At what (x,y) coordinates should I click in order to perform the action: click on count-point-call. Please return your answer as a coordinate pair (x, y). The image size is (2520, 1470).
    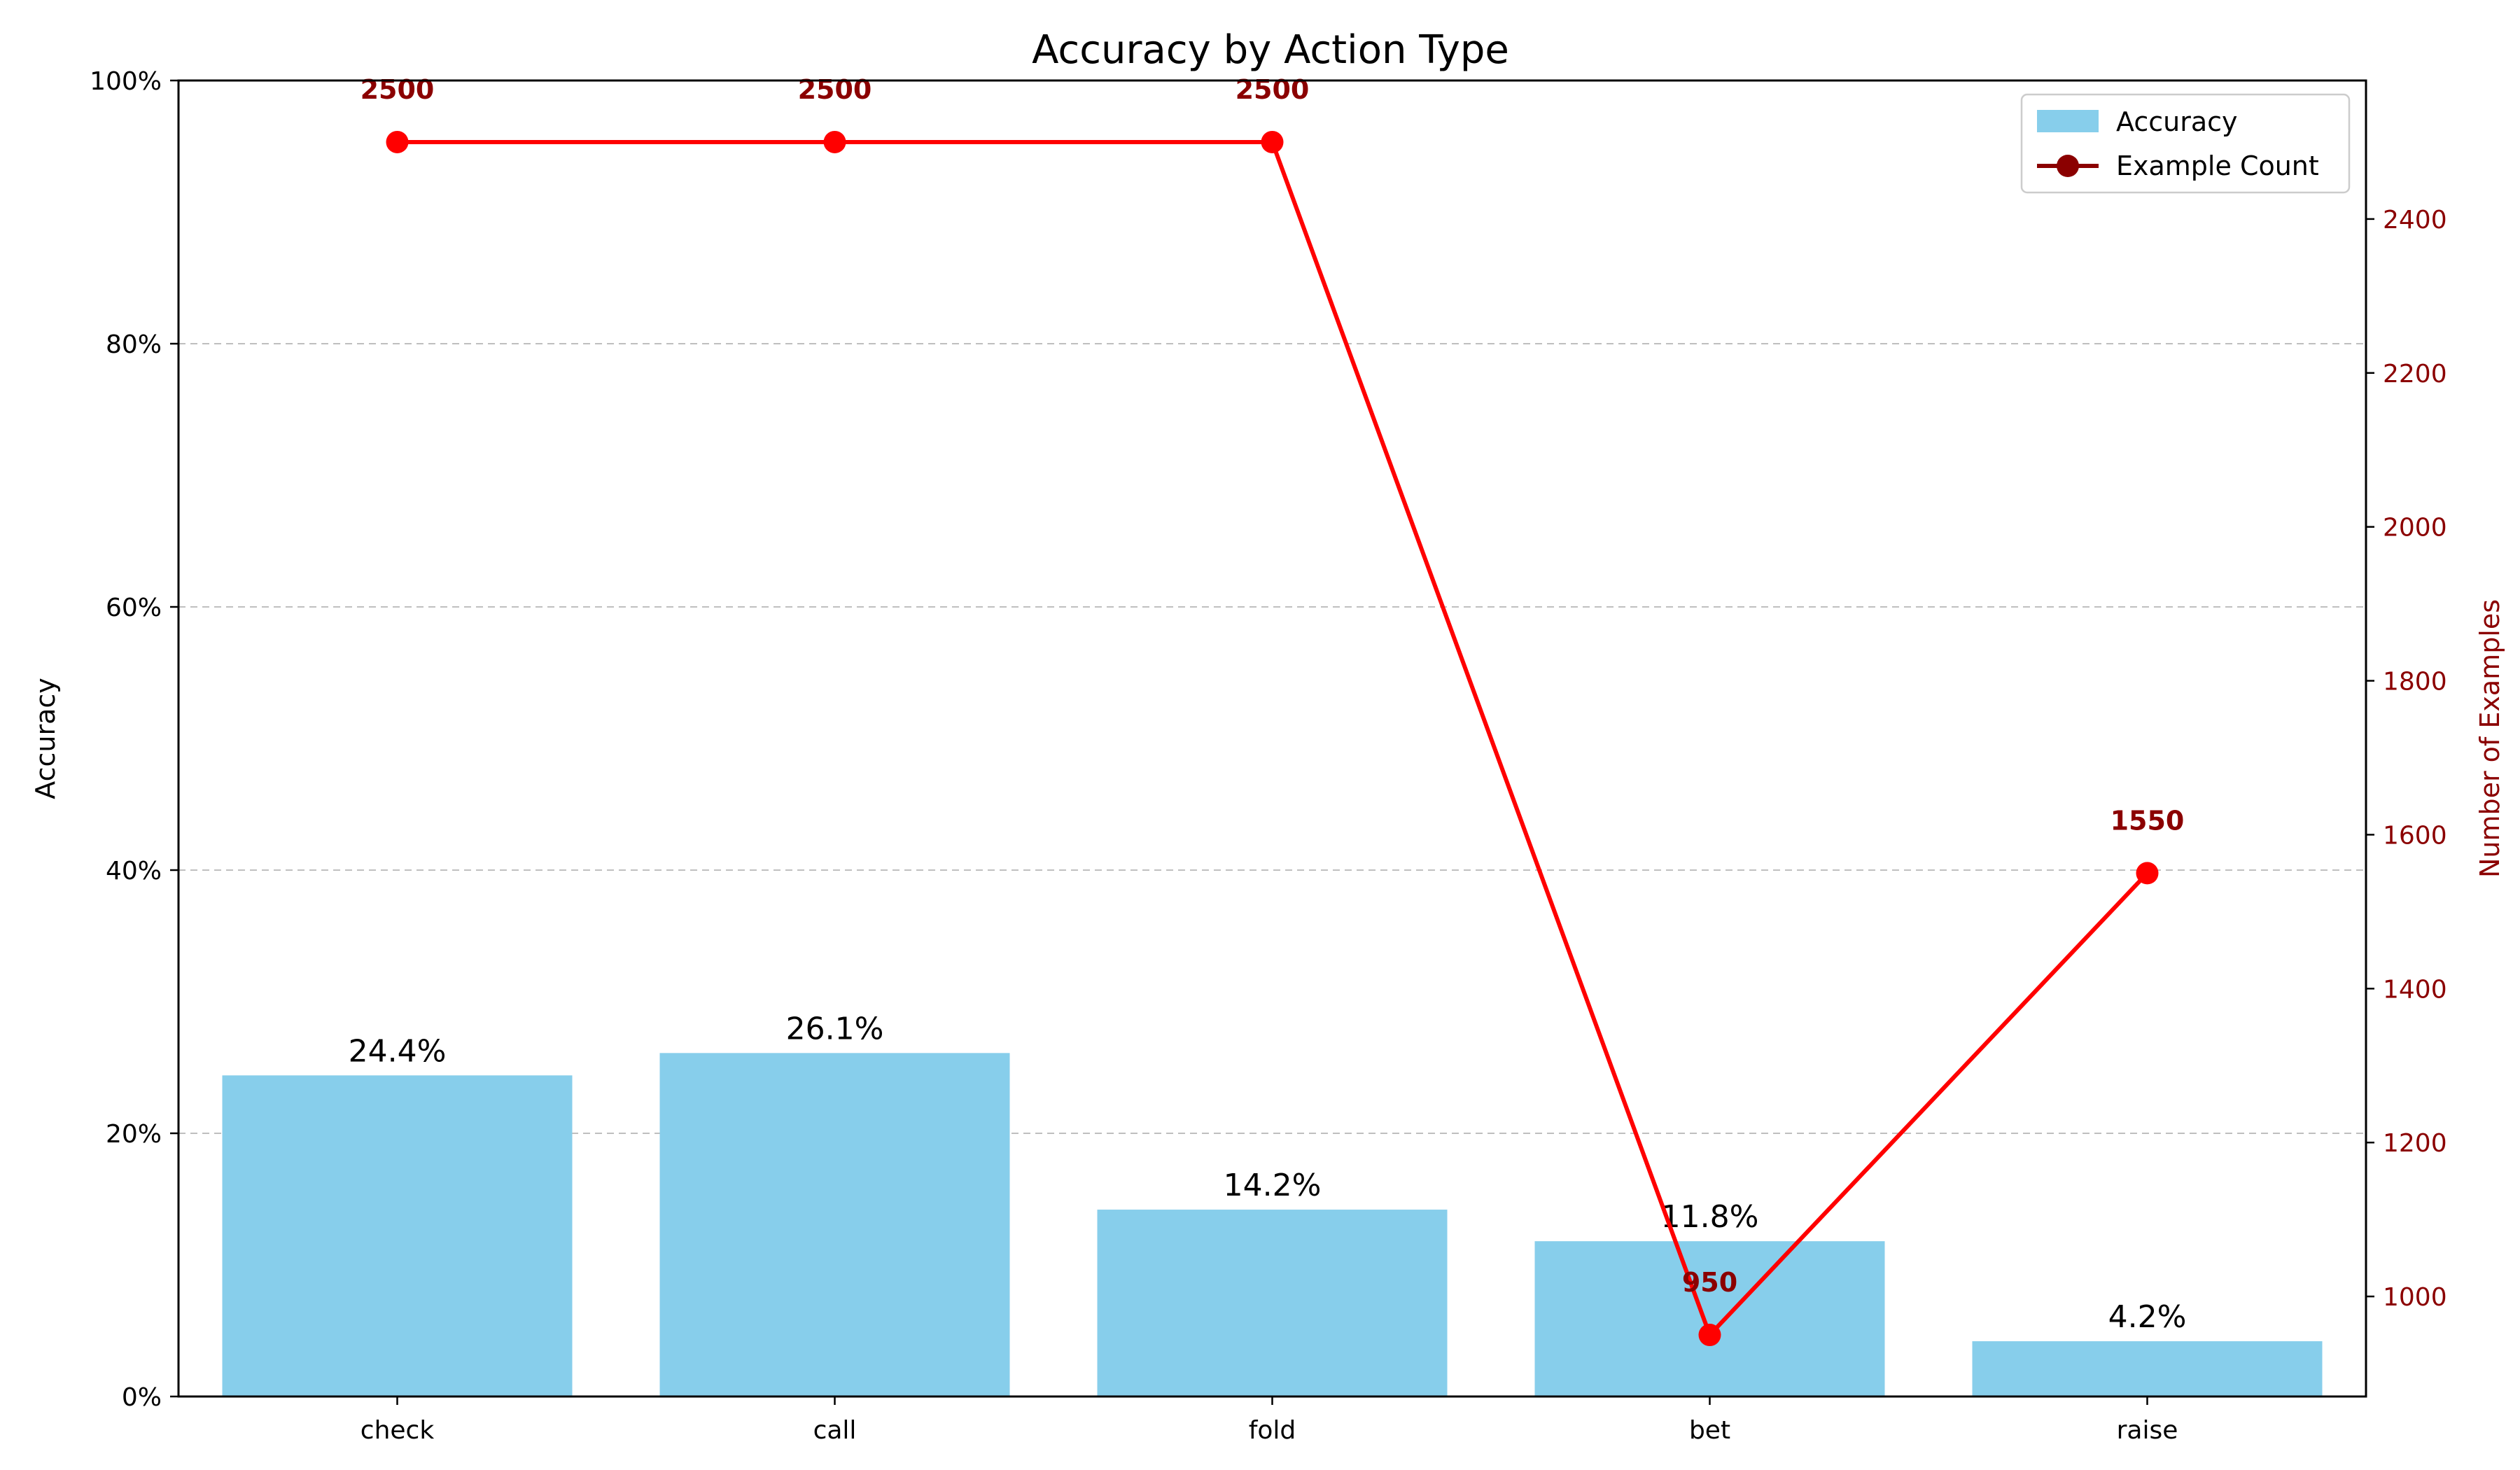
    Looking at the image, I should click on (834, 141).